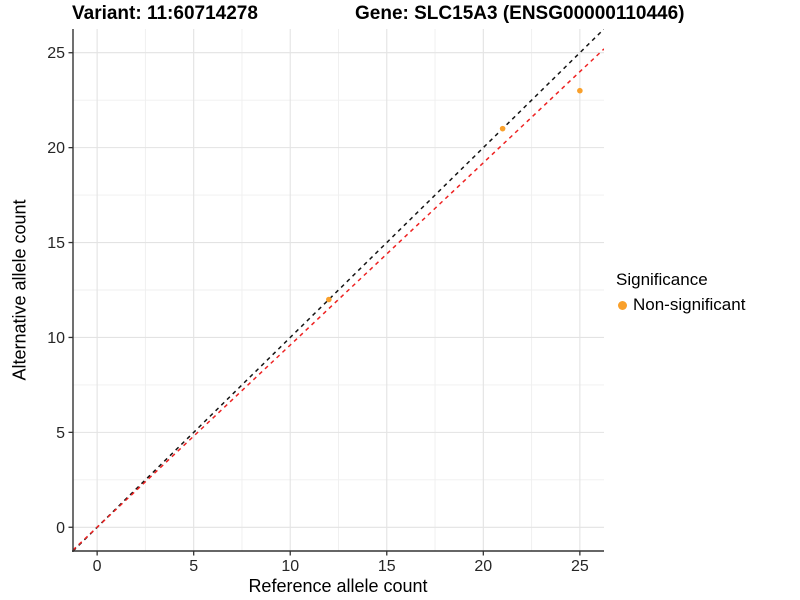 The height and width of the screenshot is (600, 800). Describe the element at coordinates (97, 566) in the screenshot. I see `x-tick-label: 0` at that location.